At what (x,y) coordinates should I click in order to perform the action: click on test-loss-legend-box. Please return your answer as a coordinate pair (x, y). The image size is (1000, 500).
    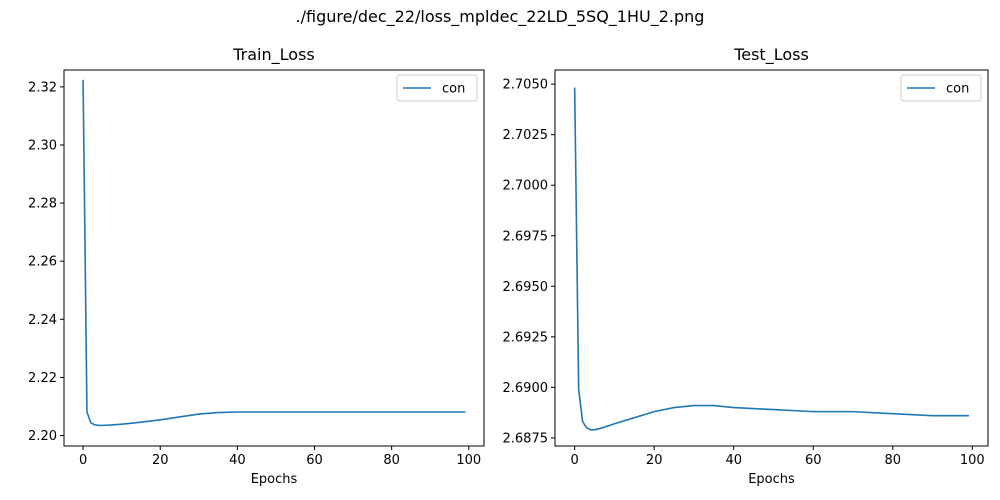
    Looking at the image, I should click on (941, 88).